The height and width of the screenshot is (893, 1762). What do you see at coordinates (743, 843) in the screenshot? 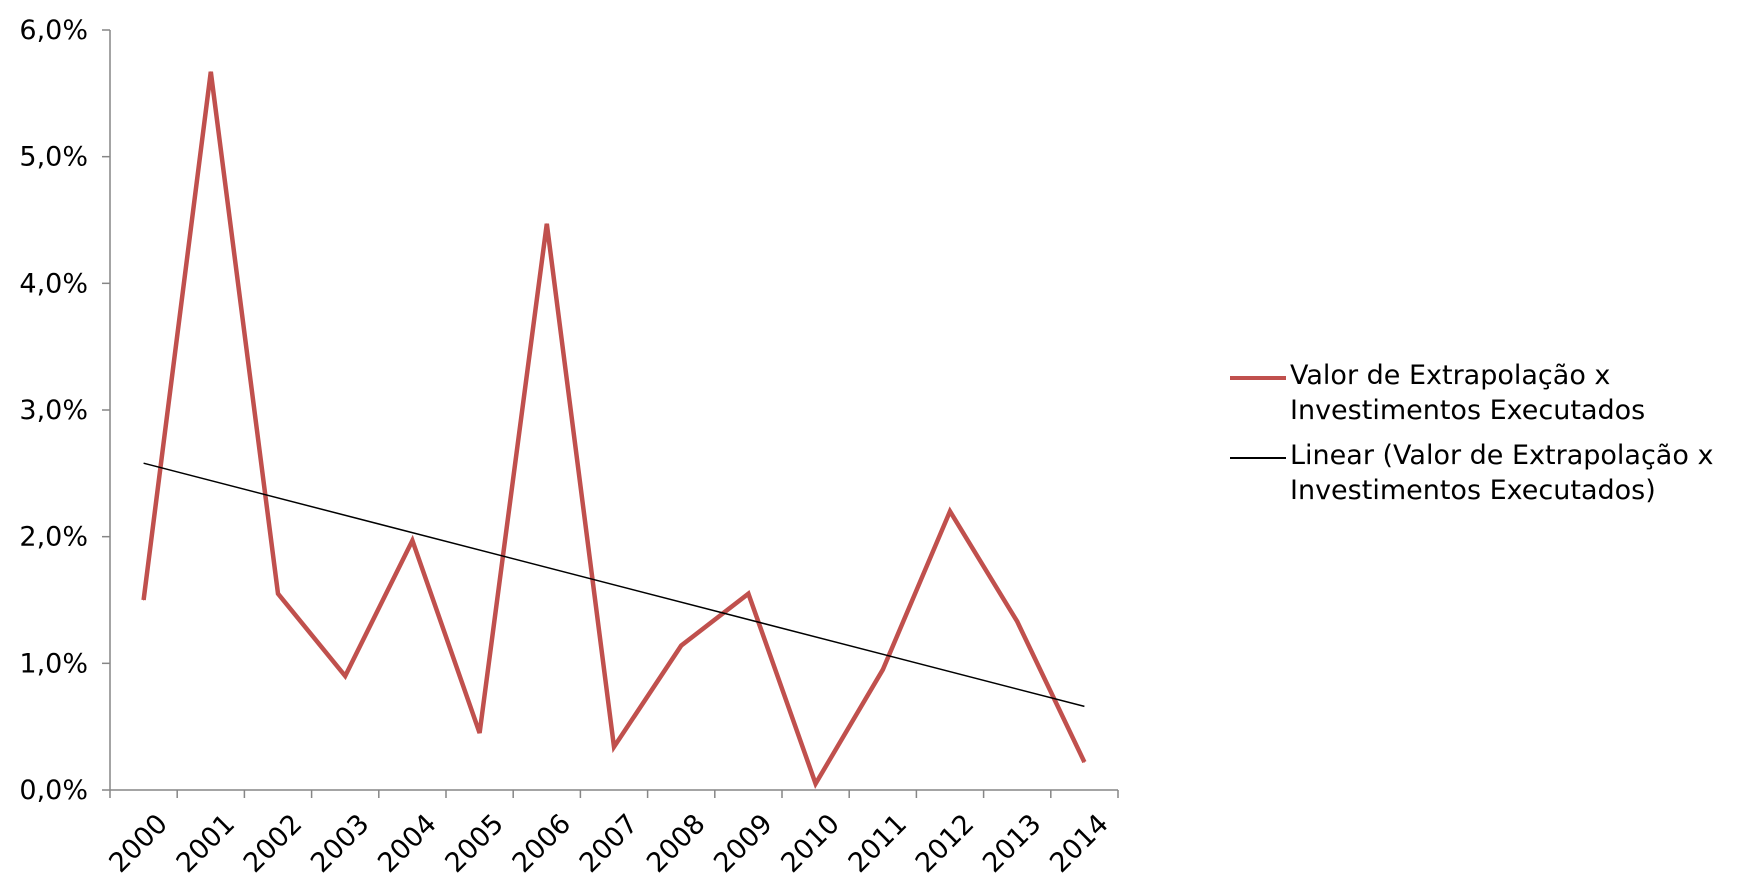
I see `x-tick-label: 2009` at bounding box center [743, 843].